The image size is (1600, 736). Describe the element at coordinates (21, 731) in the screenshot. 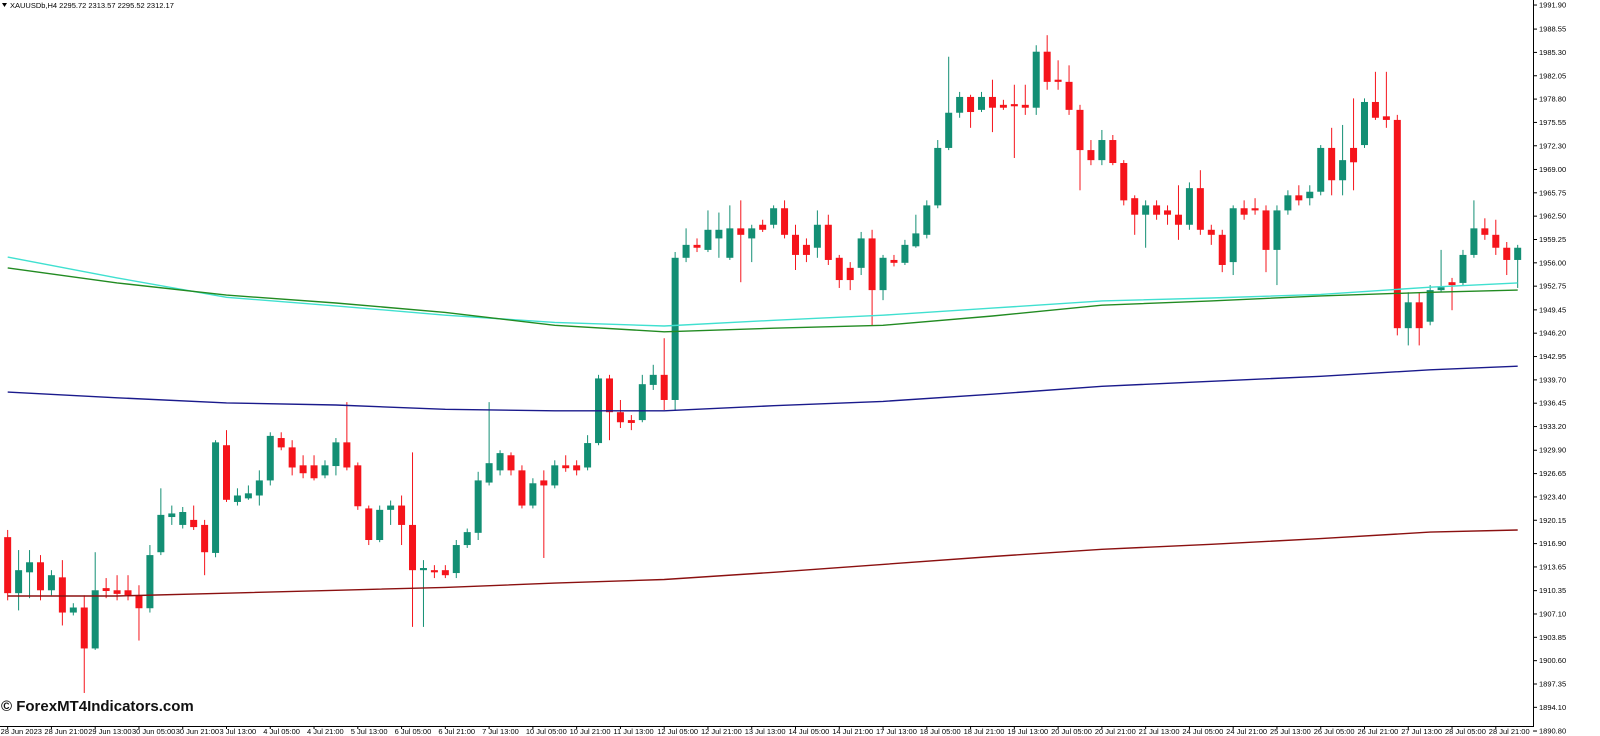

I see `x-tick-label: 28 Jun 2023` at that location.